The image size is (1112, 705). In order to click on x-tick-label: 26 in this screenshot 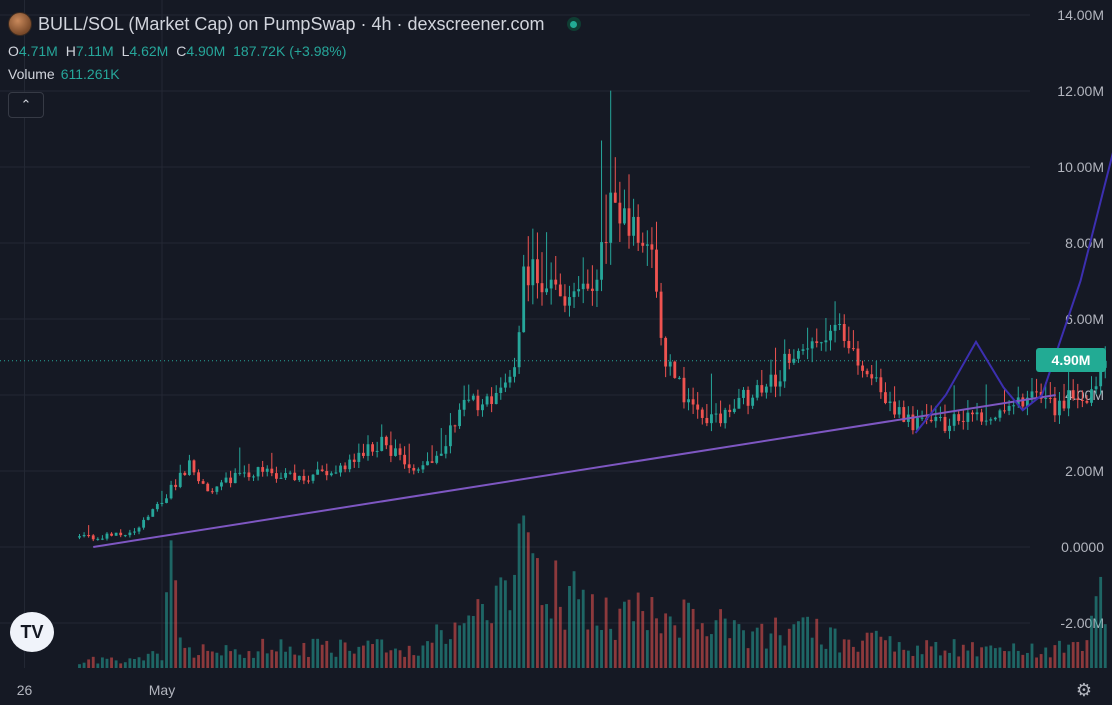, I will do `click(25, 690)`.